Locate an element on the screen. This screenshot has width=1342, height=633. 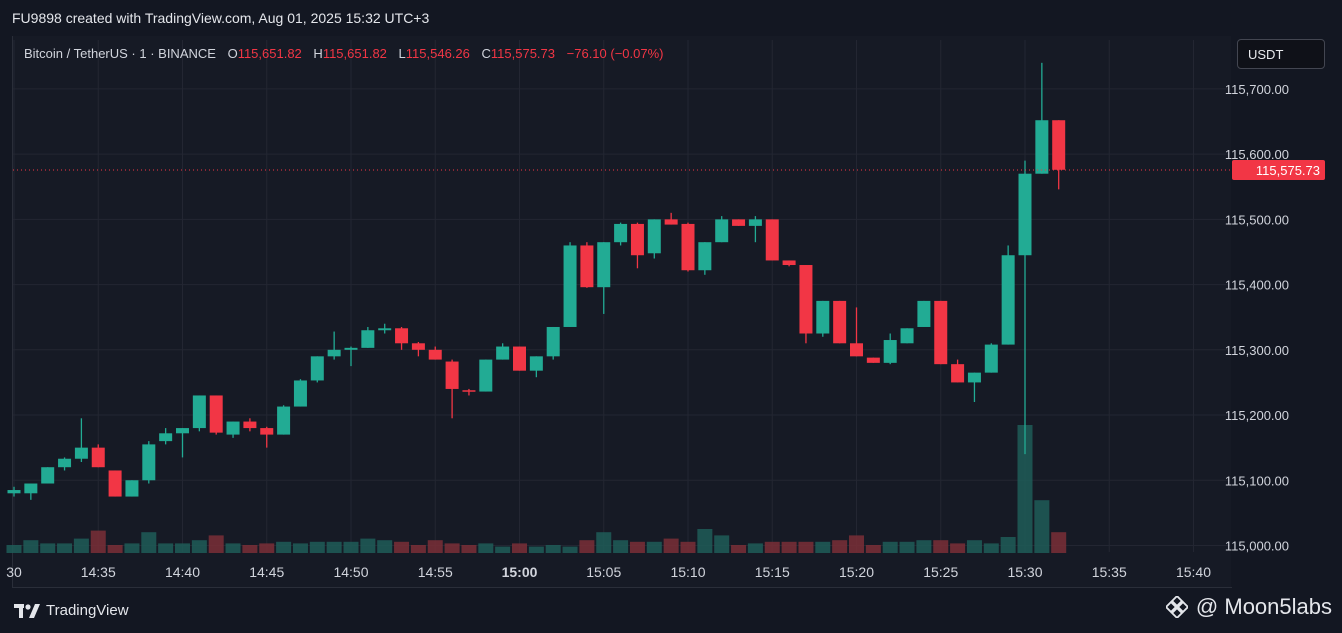
x-tick-label: 15:40 is located at coordinates (1193, 572).